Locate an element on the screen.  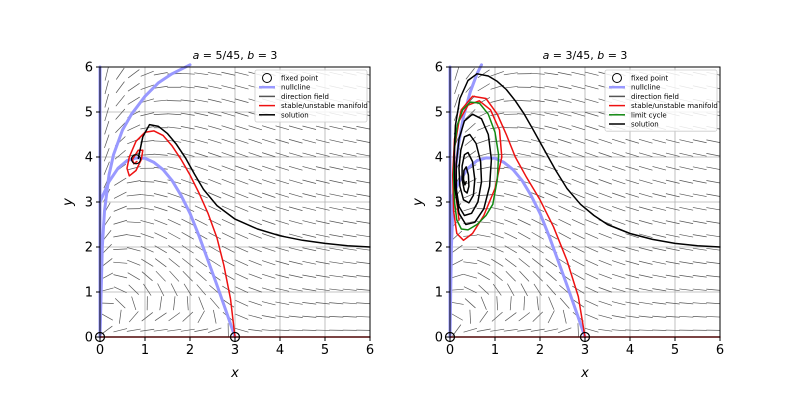
x-tick-label: 6 is located at coordinates (370, 350).